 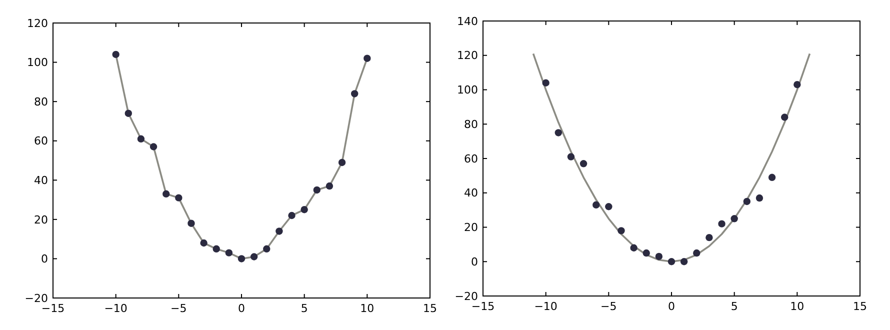 I want to click on y-tick-label: 140, so click(x=467, y=21).